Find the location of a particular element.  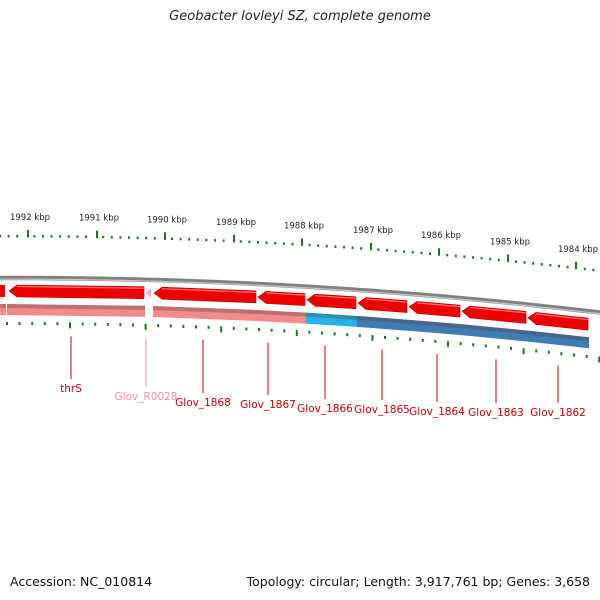

cog-track is located at coordinates (294, 326).